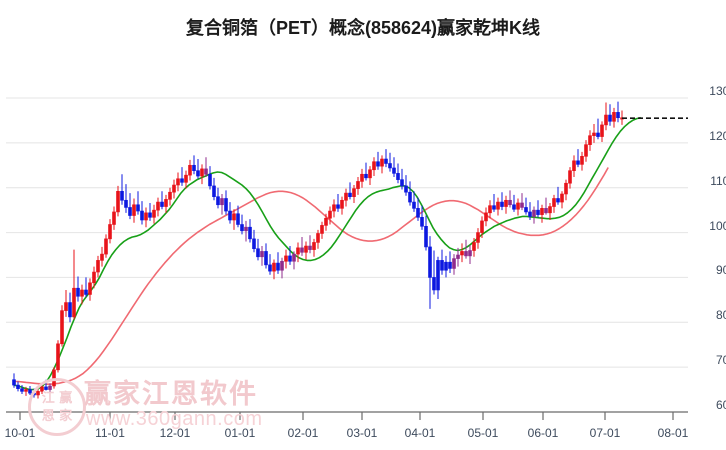 This screenshot has height=450, width=726. What do you see at coordinates (717, 91) in the screenshot?
I see `y-axis-label: 1300` at bounding box center [717, 91].